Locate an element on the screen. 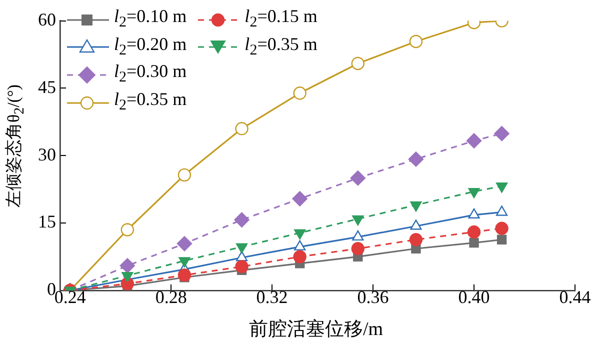 The image size is (595, 340). y-tick-label: 45 is located at coordinates (47, 86).